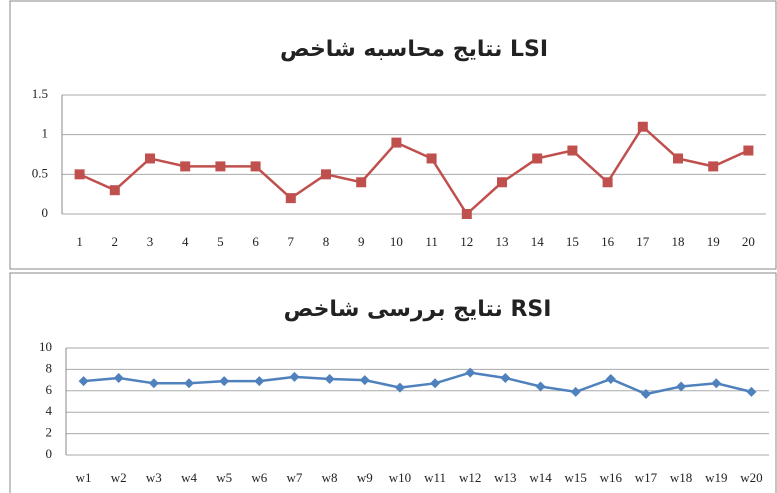 This screenshot has width=777, height=493. I want to click on x-tick-label: w18, so click(681, 477).